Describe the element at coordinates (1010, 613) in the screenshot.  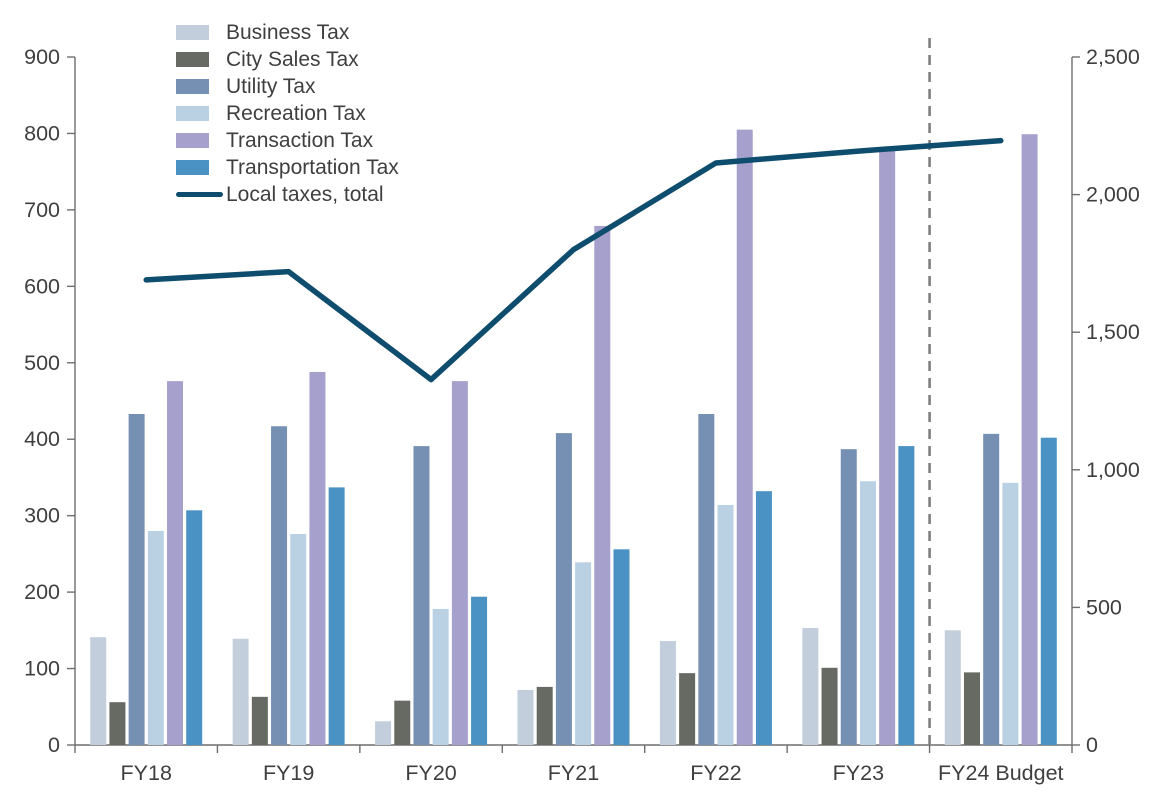
I see `bar-recreation-tax-fy24-budget` at that location.